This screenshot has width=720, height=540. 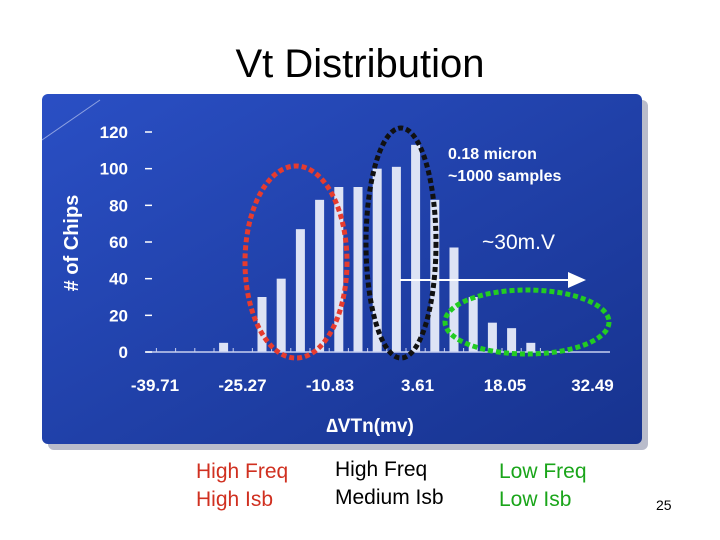 I want to click on y-axis-label: # of Chips, so click(x=72, y=243).